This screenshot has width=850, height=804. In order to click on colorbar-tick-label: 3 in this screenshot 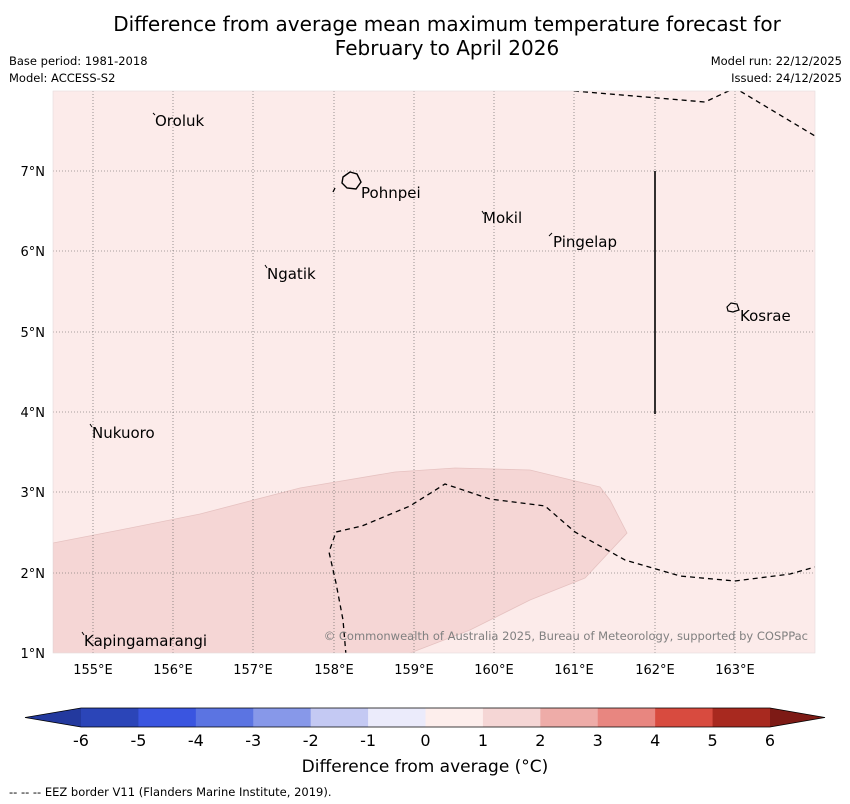, I will do `click(598, 740)`.